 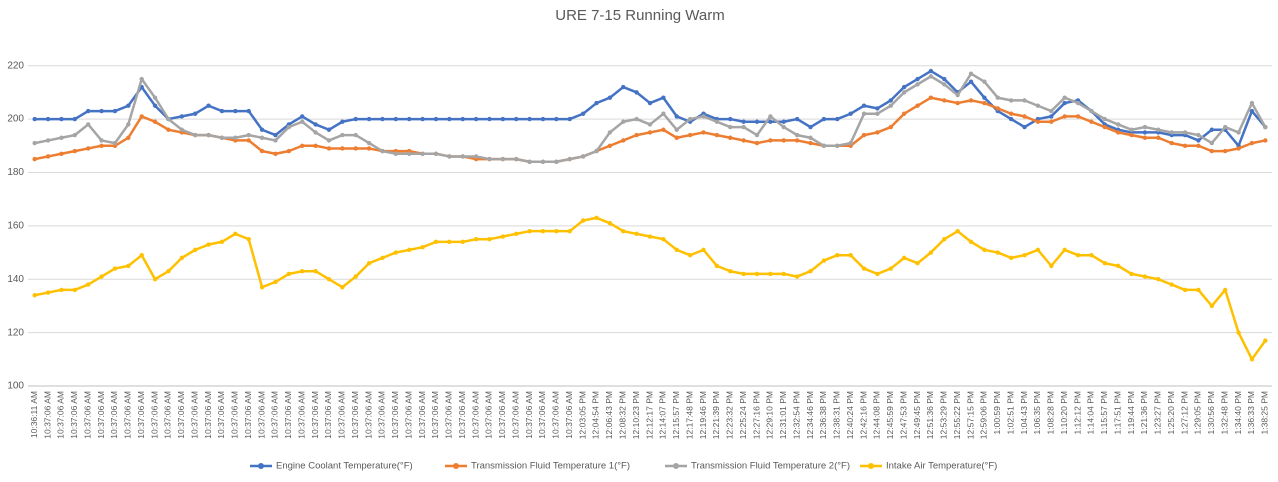 I want to click on legend-label: Transmission Fluid Temperature 2(°F), so click(x=770, y=466).